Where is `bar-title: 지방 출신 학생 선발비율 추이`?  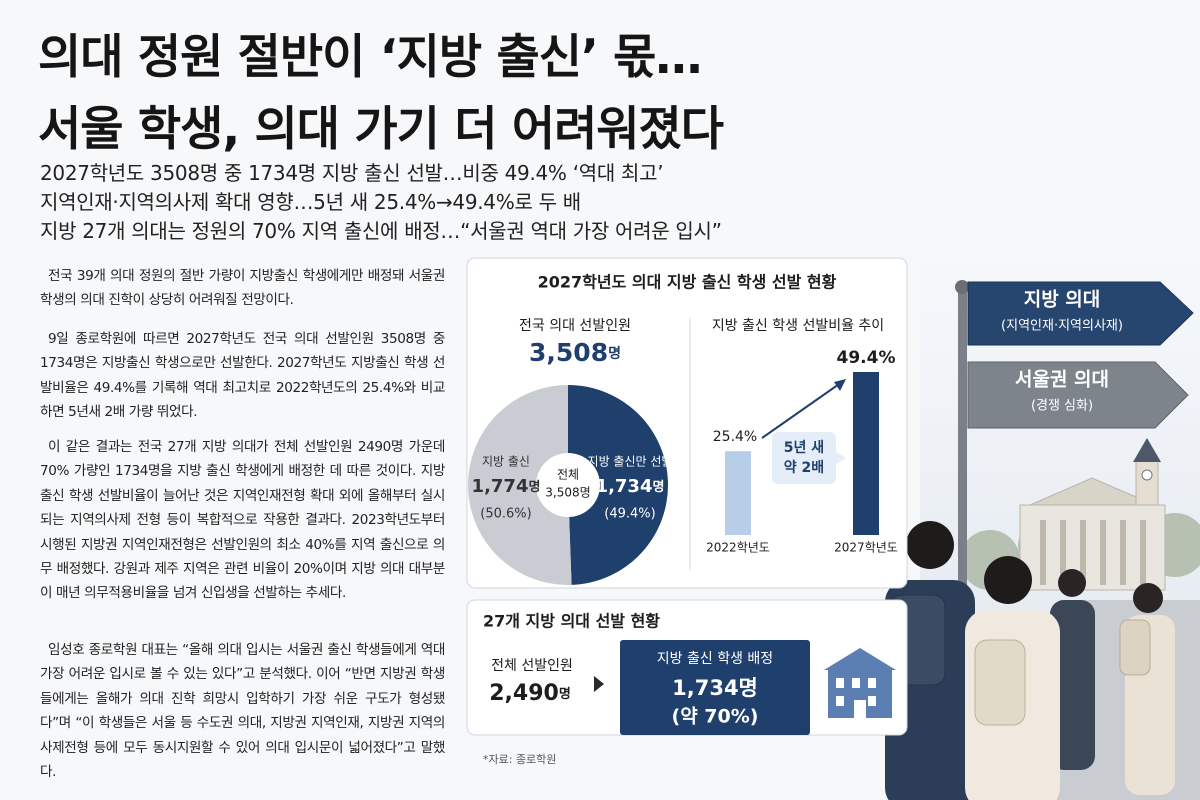
bar-title: 지방 출신 학생 선발비율 추이 is located at coordinates (798, 326).